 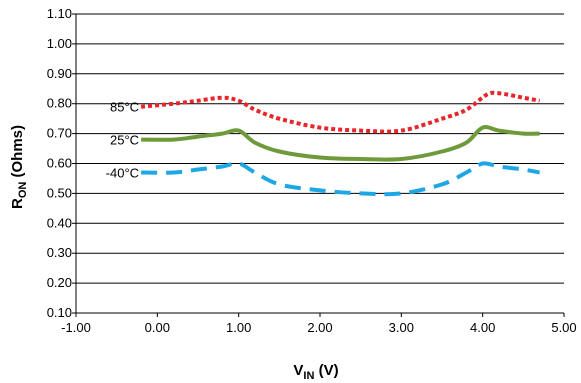 What do you see at coordinates (59, 103) in the screenshot?
I see `y-tick-label: 0.80` at bounding box center [59, 103].